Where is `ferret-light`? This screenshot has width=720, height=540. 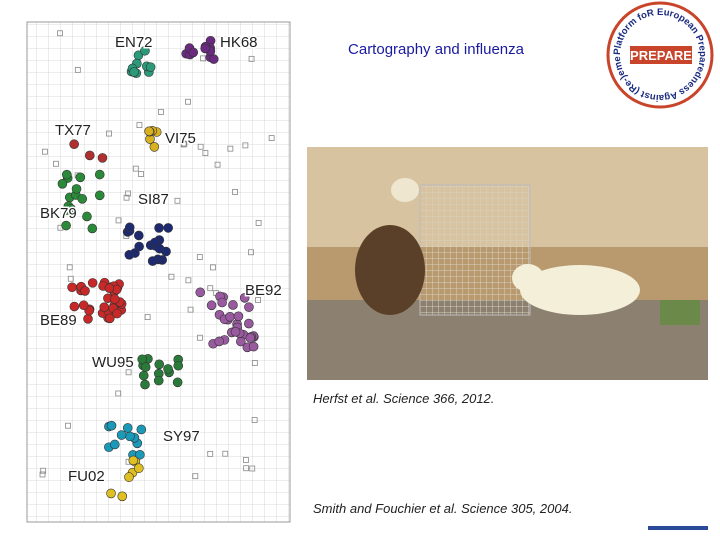 ferret-light is located at coordinates (580, 290).